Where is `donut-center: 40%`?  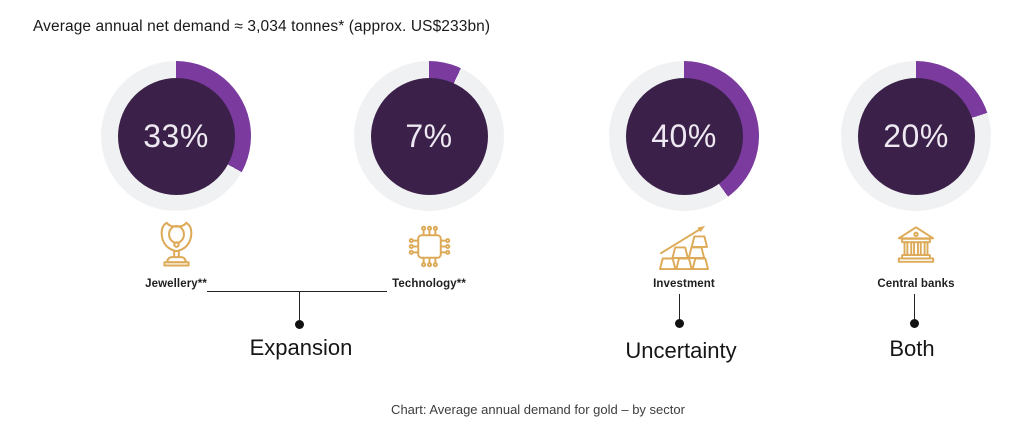 donut-center: 40% is located at coordinates (684, 136).